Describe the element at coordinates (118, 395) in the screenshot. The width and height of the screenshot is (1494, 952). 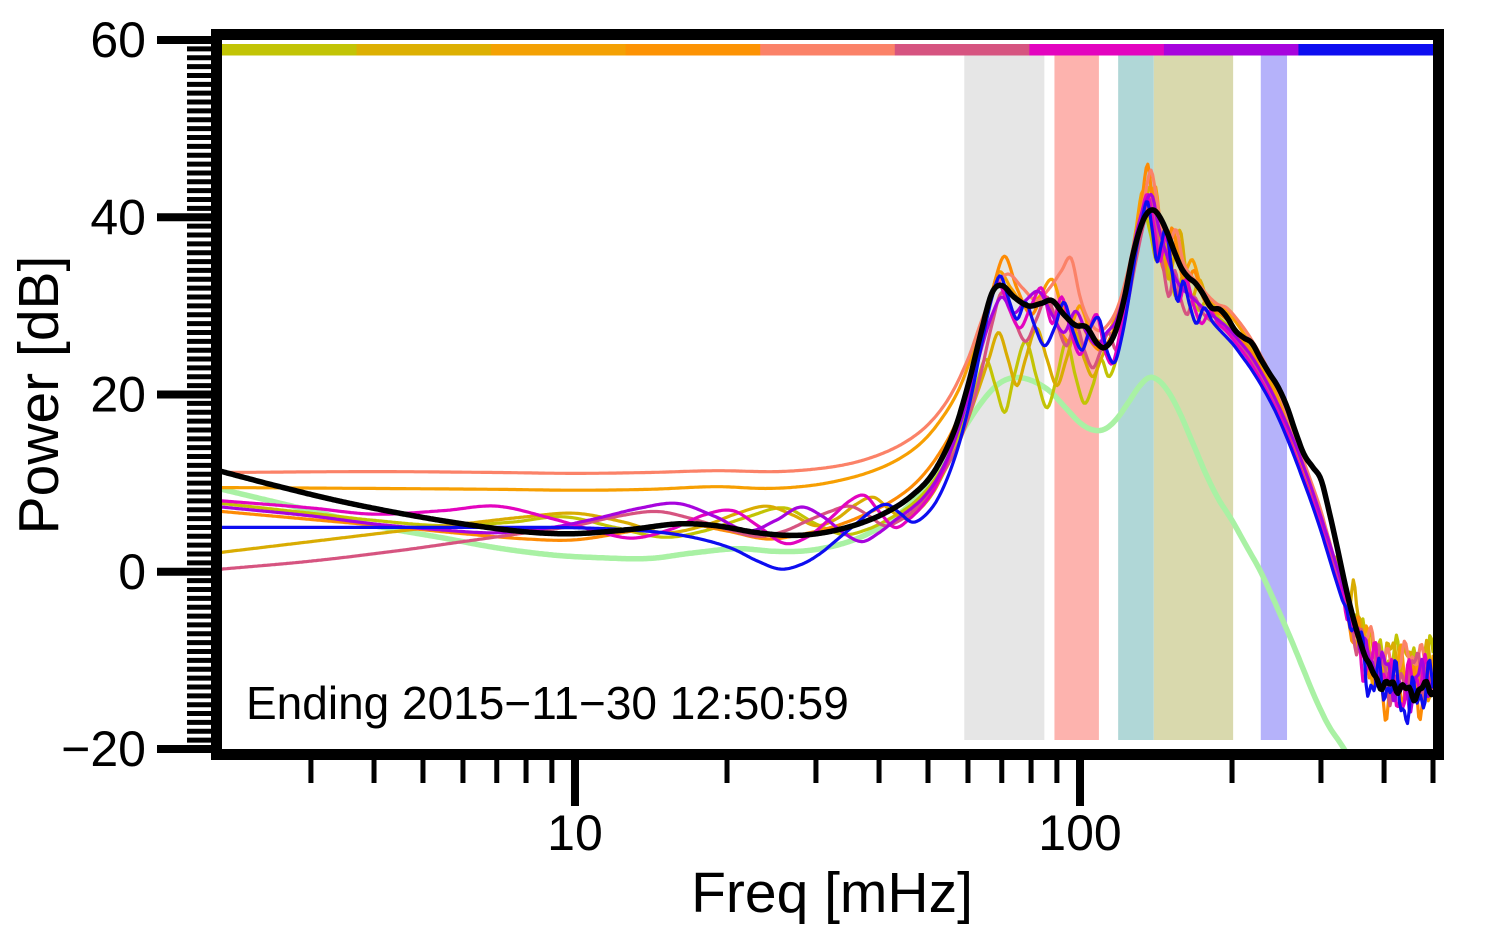
I see `y-tick-label: 20` at that location.